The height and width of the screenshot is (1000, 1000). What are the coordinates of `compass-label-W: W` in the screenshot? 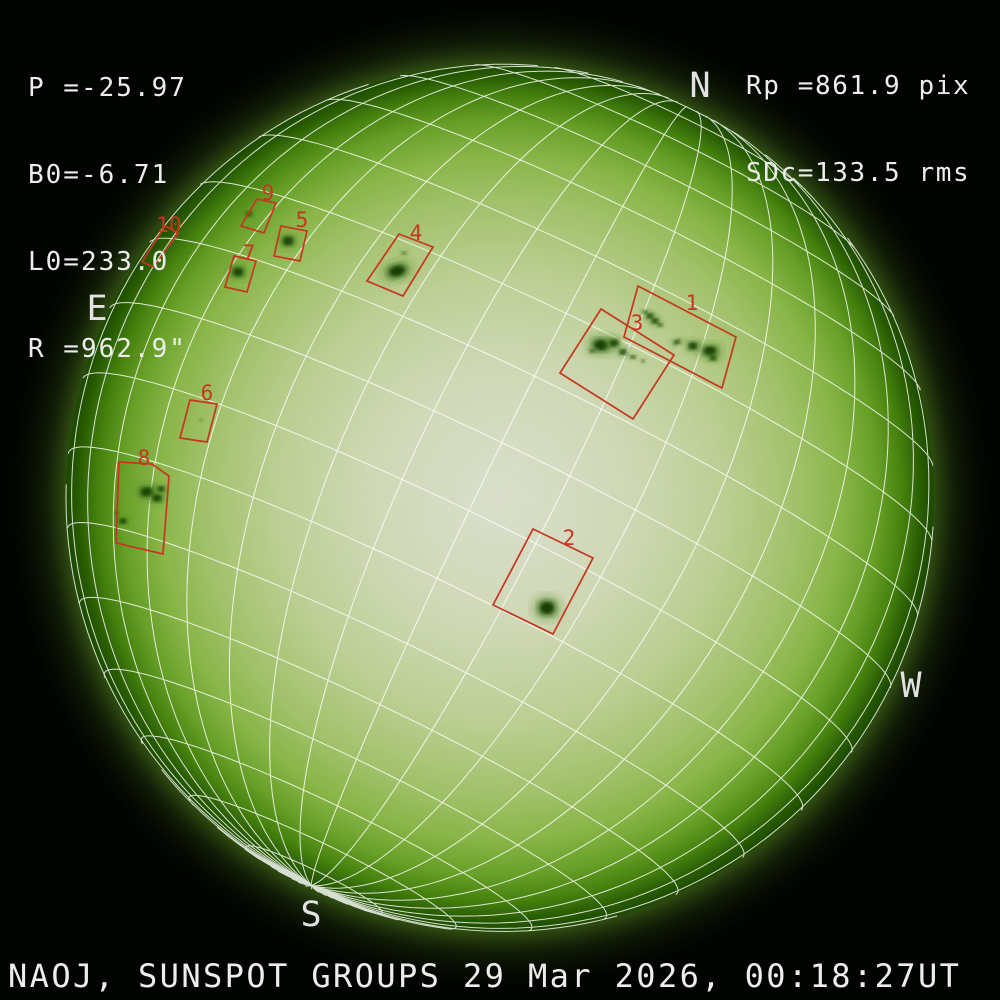 It's located at (911, 686).